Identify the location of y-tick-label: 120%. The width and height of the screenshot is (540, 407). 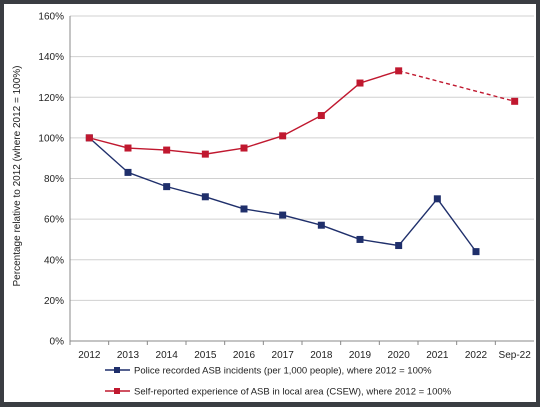
(51, 98).